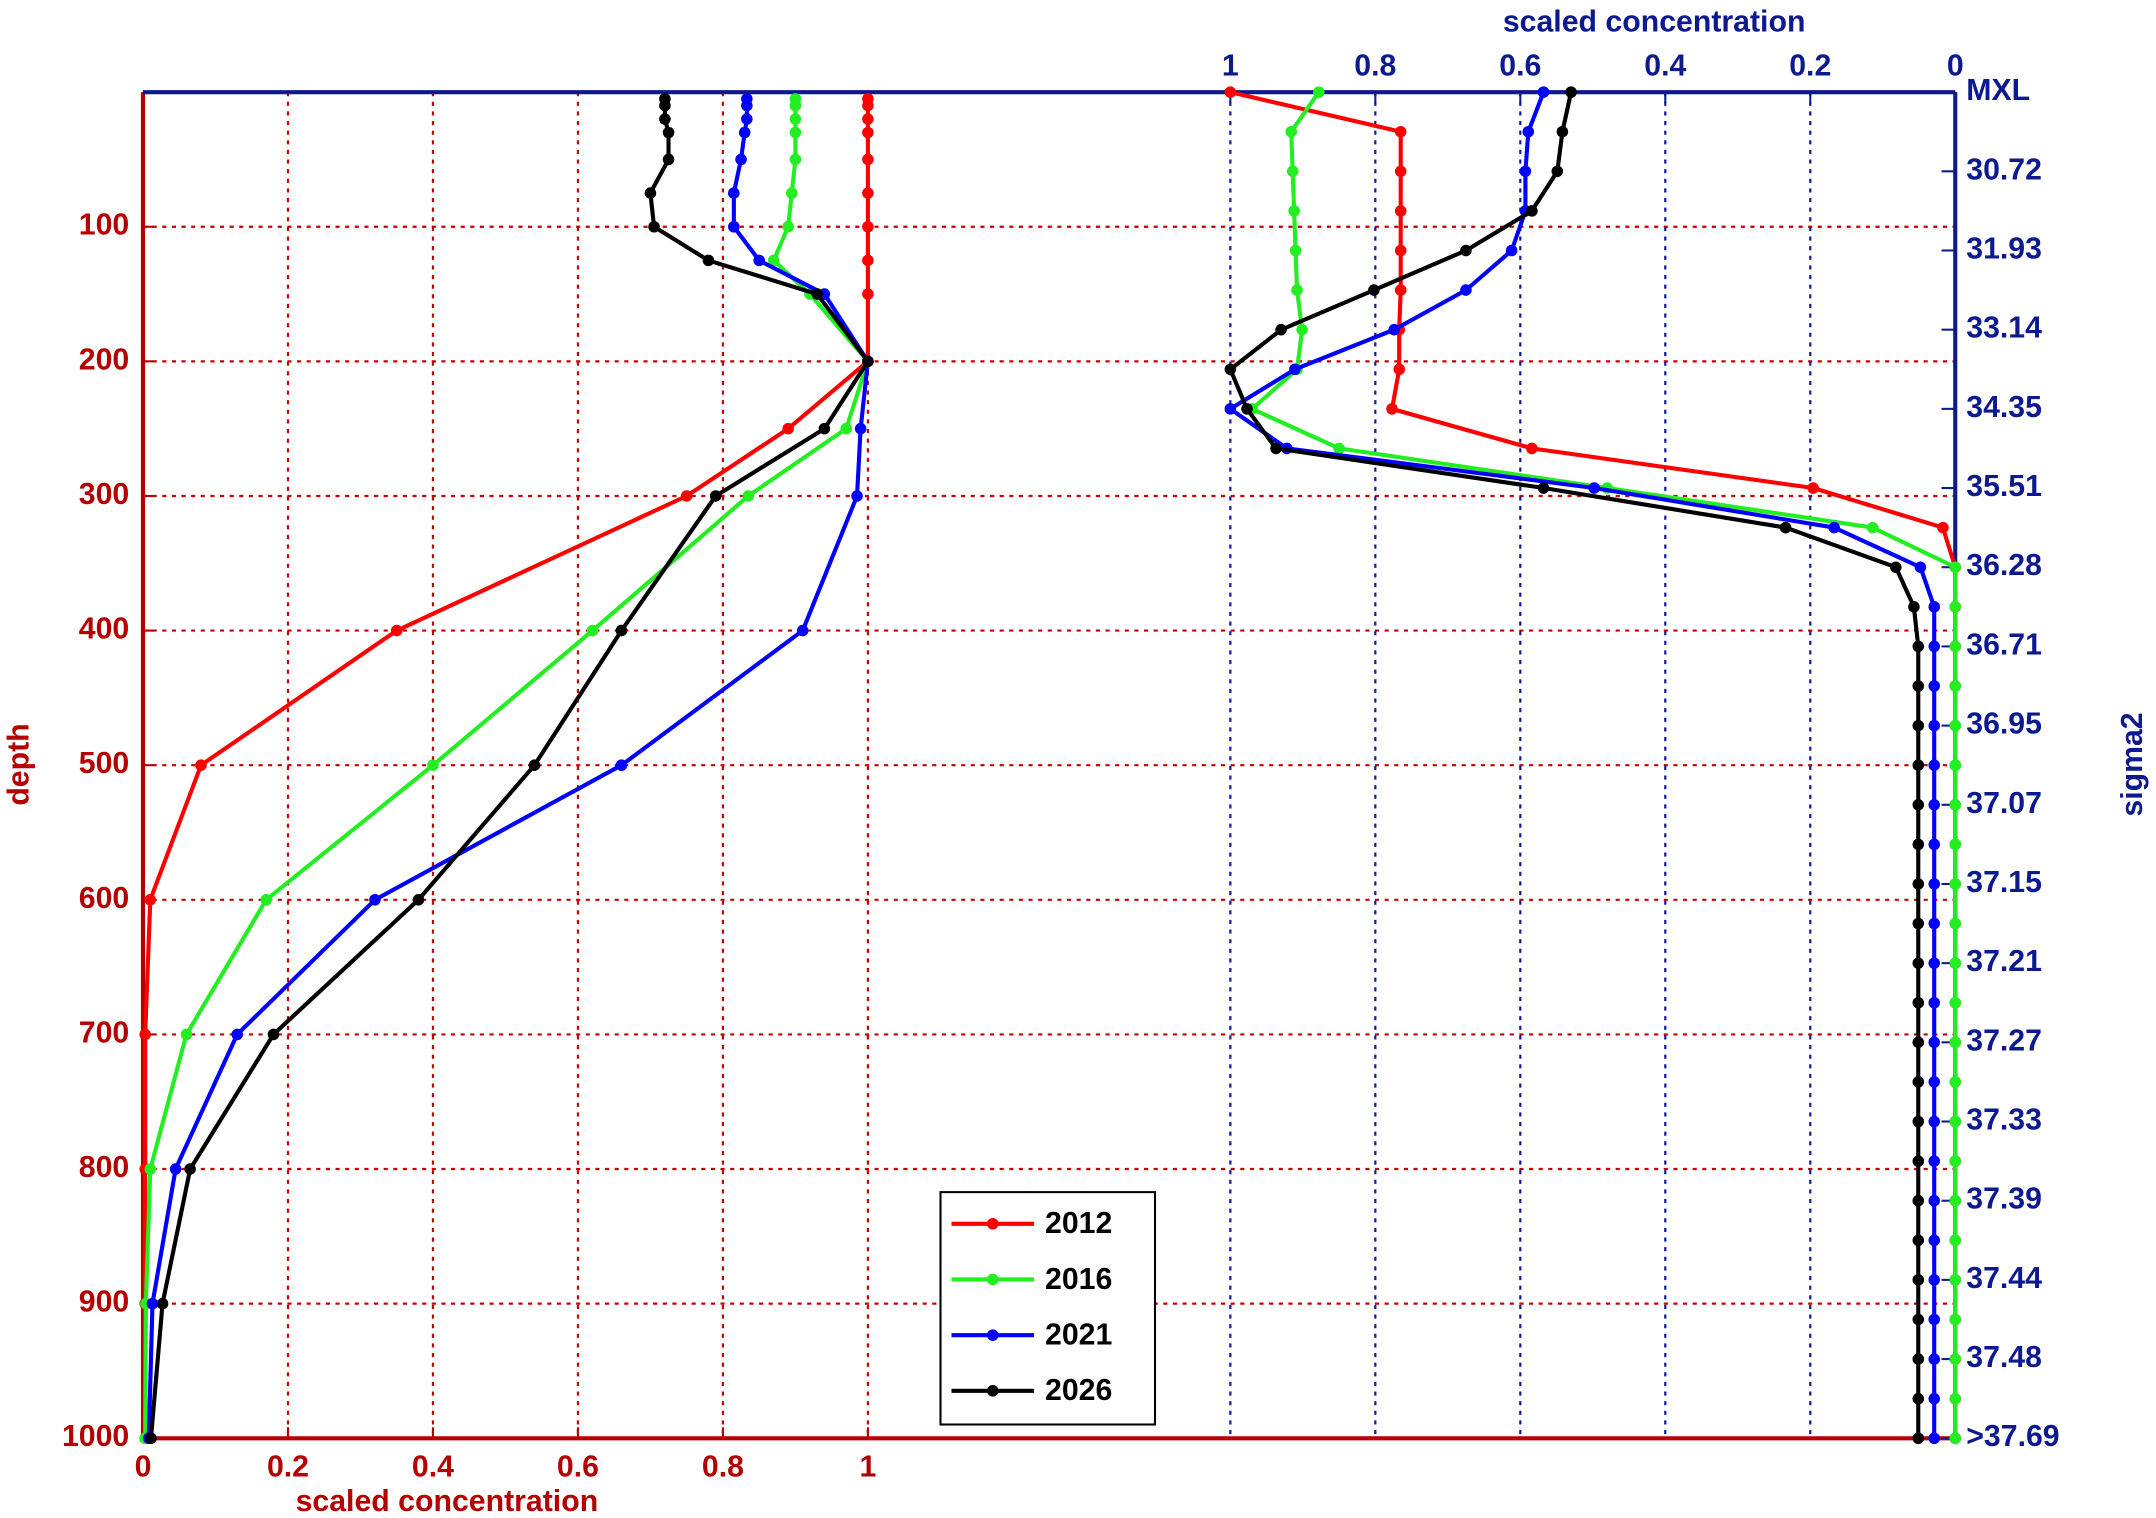  I want to click on x-tick-label: 0.4, so click(433, 1466).